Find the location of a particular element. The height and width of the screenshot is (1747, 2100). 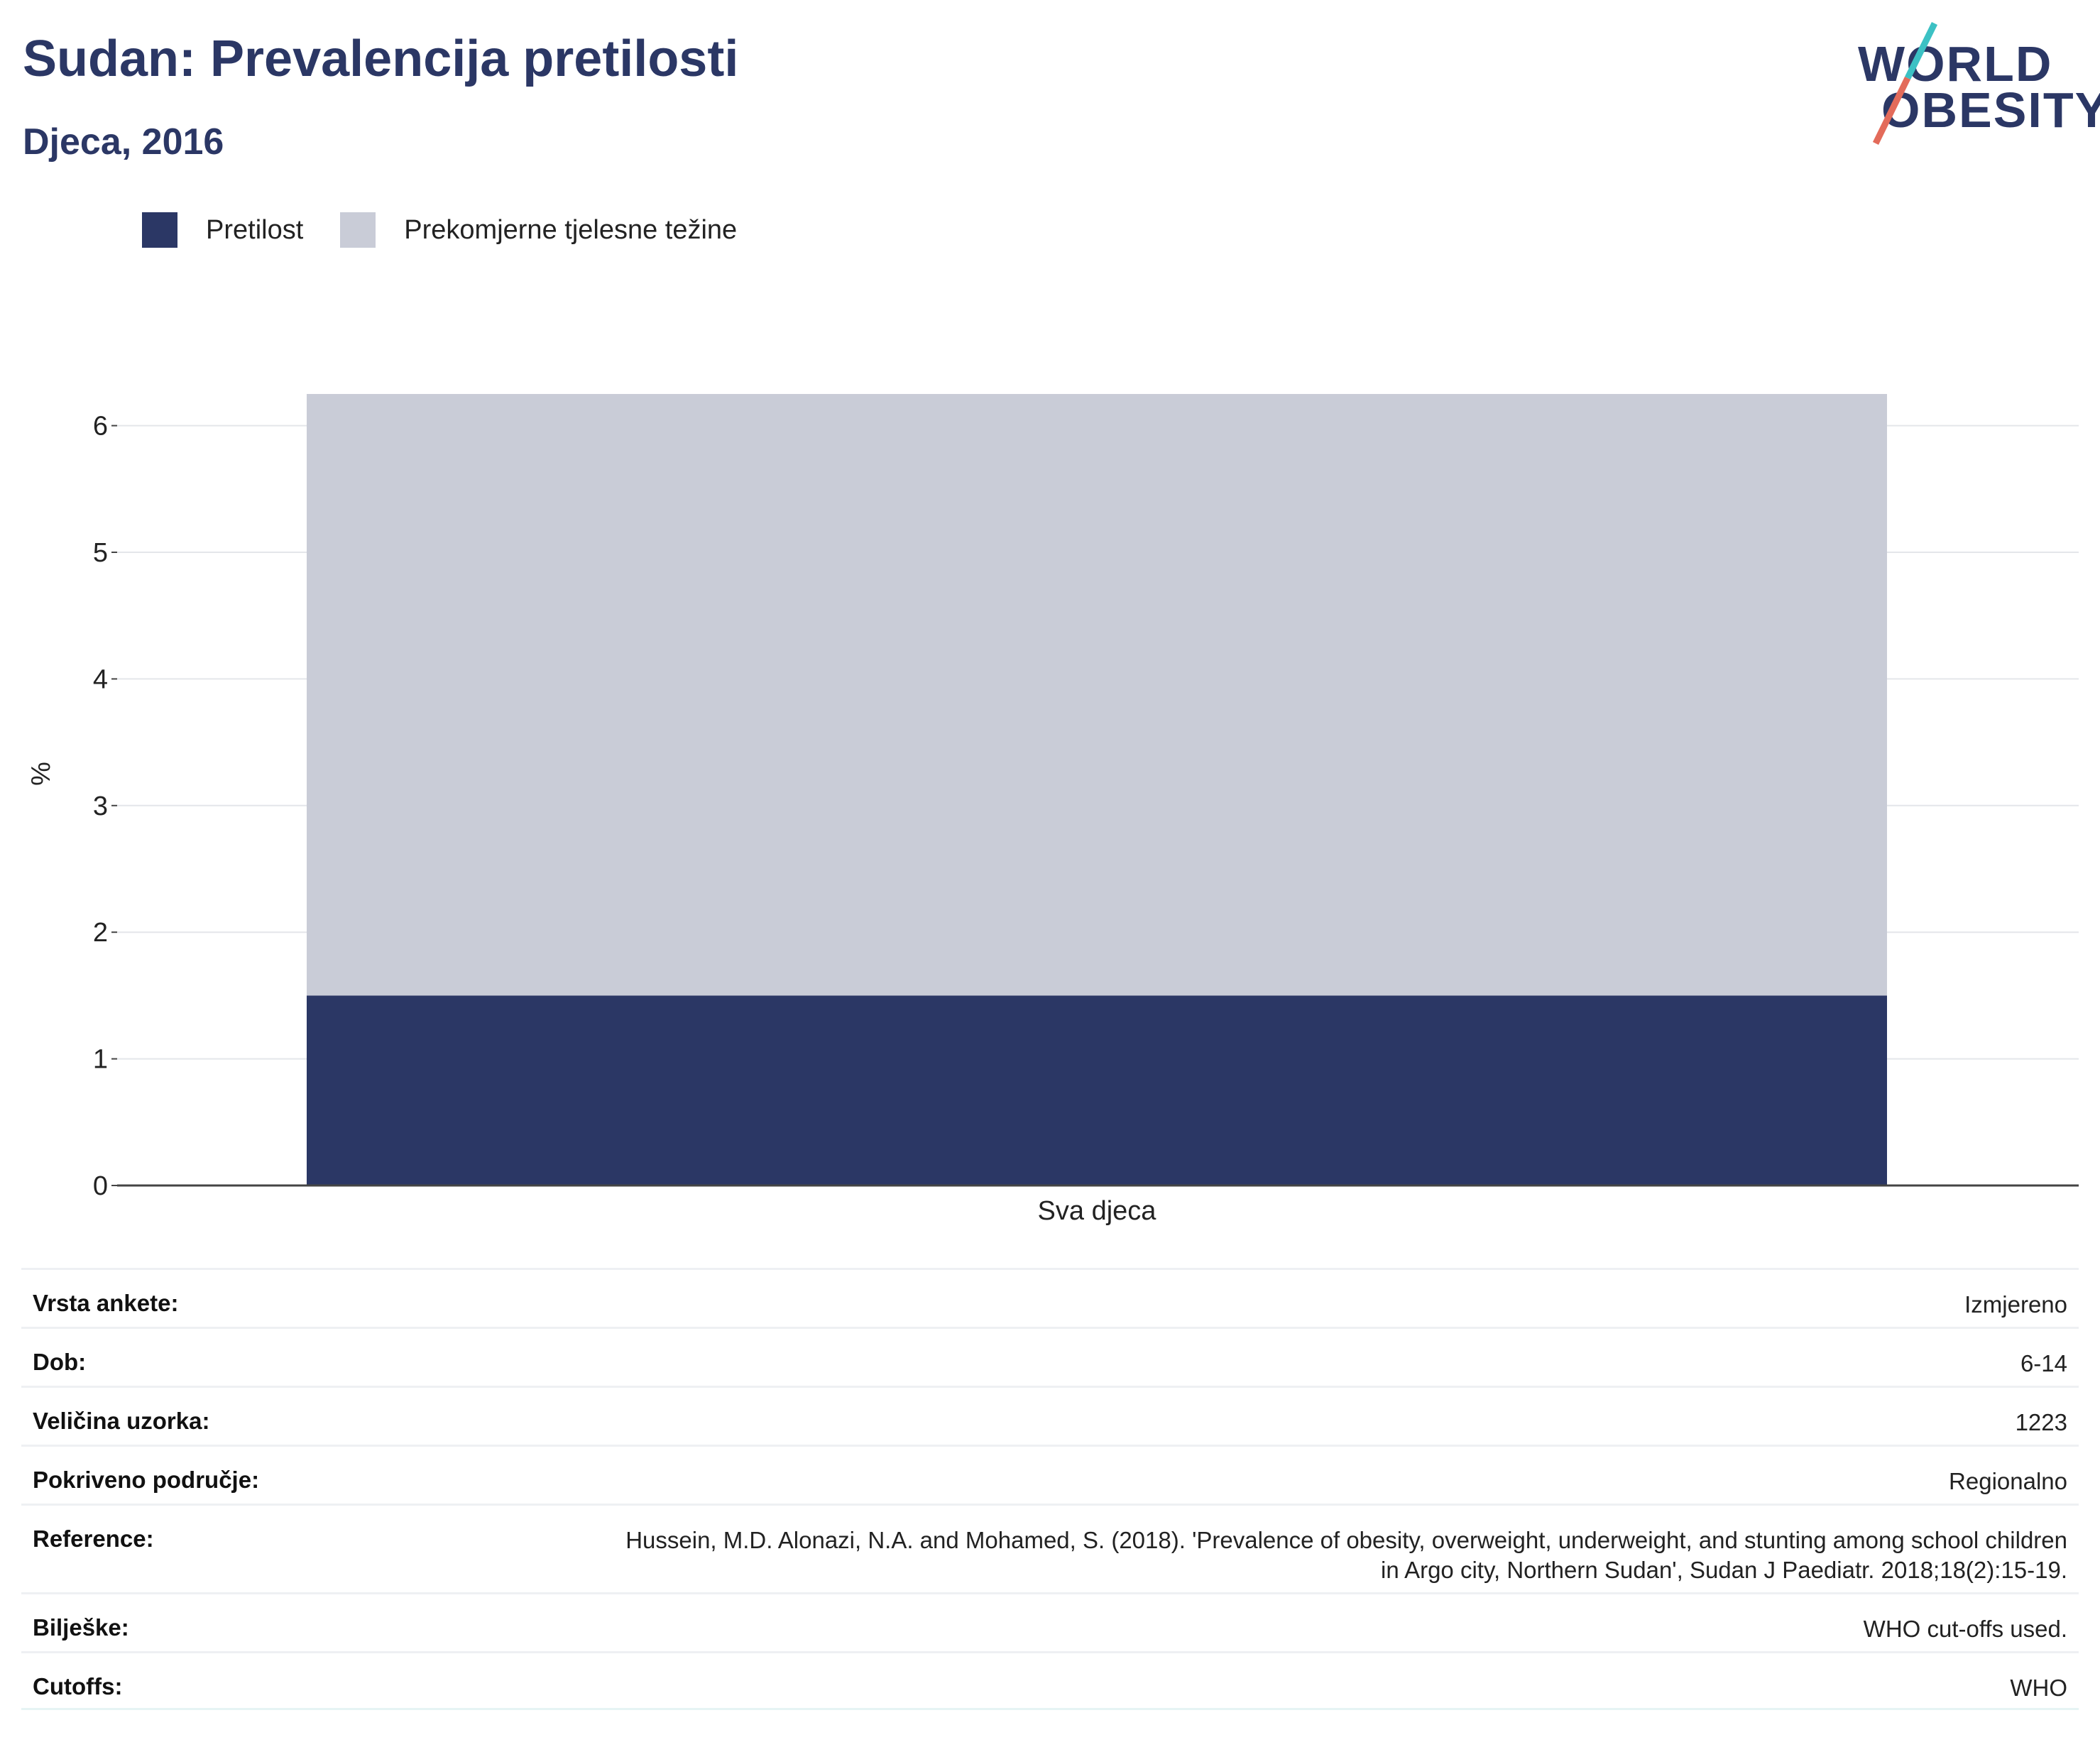

info-value: 1223 is located at coordinates (2041, 1422).